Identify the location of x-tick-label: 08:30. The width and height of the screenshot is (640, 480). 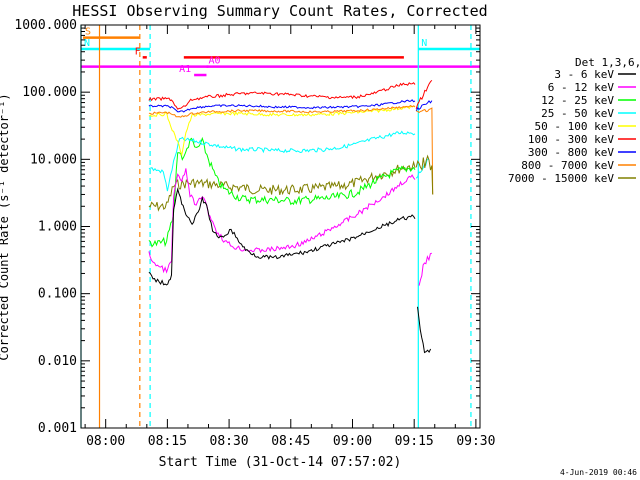
(229, 441).